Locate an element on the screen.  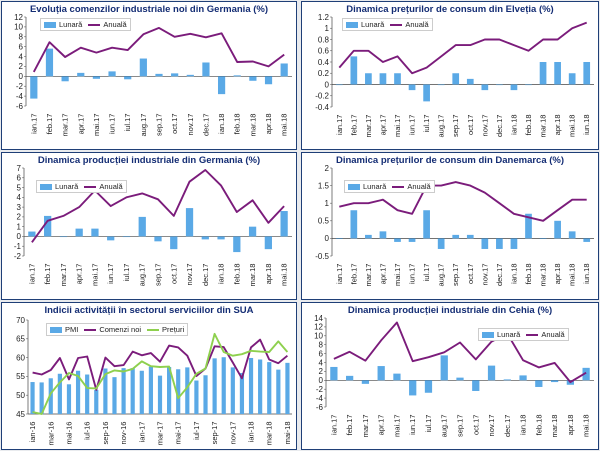
x-tick-label: feb.18 is located at coordinates (237, 123).